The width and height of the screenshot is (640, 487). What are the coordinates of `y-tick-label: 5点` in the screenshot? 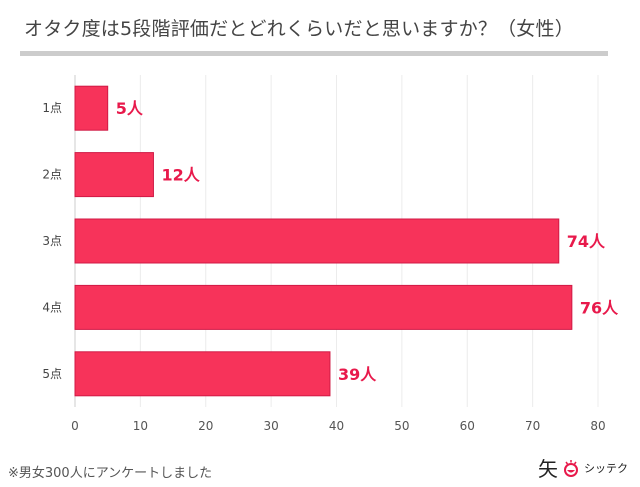 It's located at (52, 374).